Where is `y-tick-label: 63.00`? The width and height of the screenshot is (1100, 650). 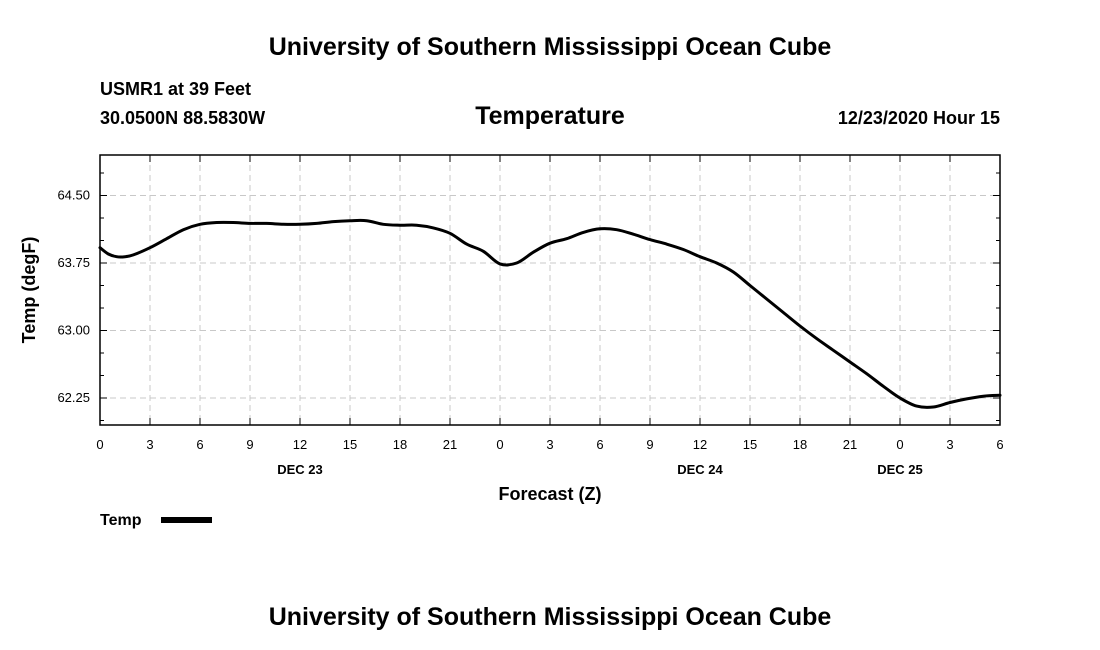 y-tick-label: 63.00 is located at coordinates (73, 330).